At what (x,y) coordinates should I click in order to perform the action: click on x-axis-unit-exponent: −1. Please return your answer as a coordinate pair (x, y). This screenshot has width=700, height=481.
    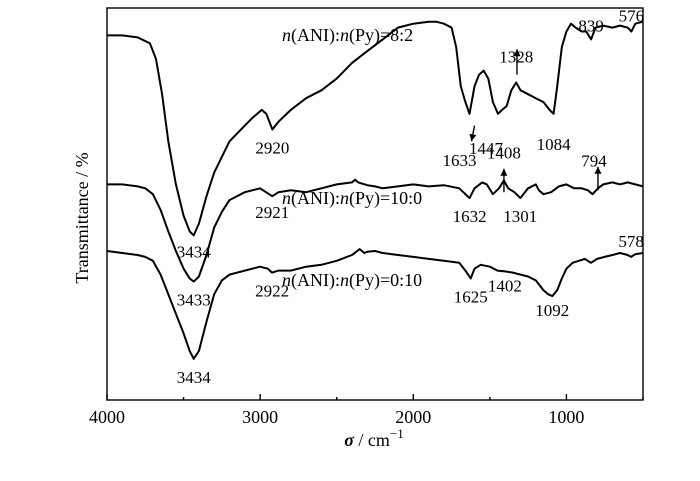
    Looking at the image, I should click on (397, 433).